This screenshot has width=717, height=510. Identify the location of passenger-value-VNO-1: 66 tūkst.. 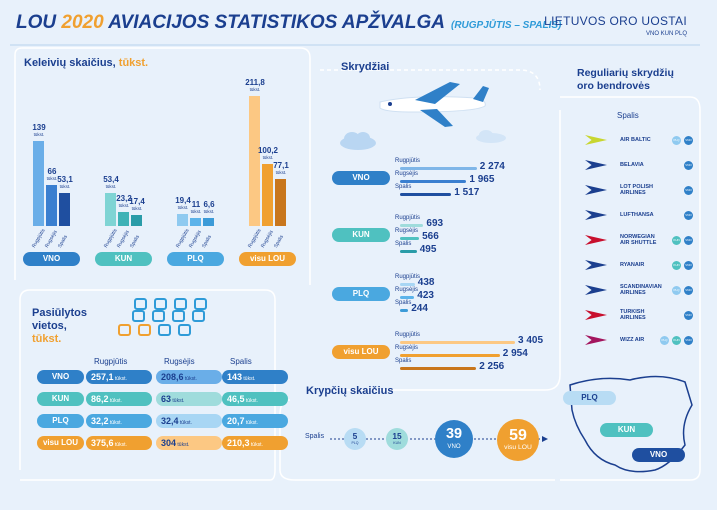
(52, 174).